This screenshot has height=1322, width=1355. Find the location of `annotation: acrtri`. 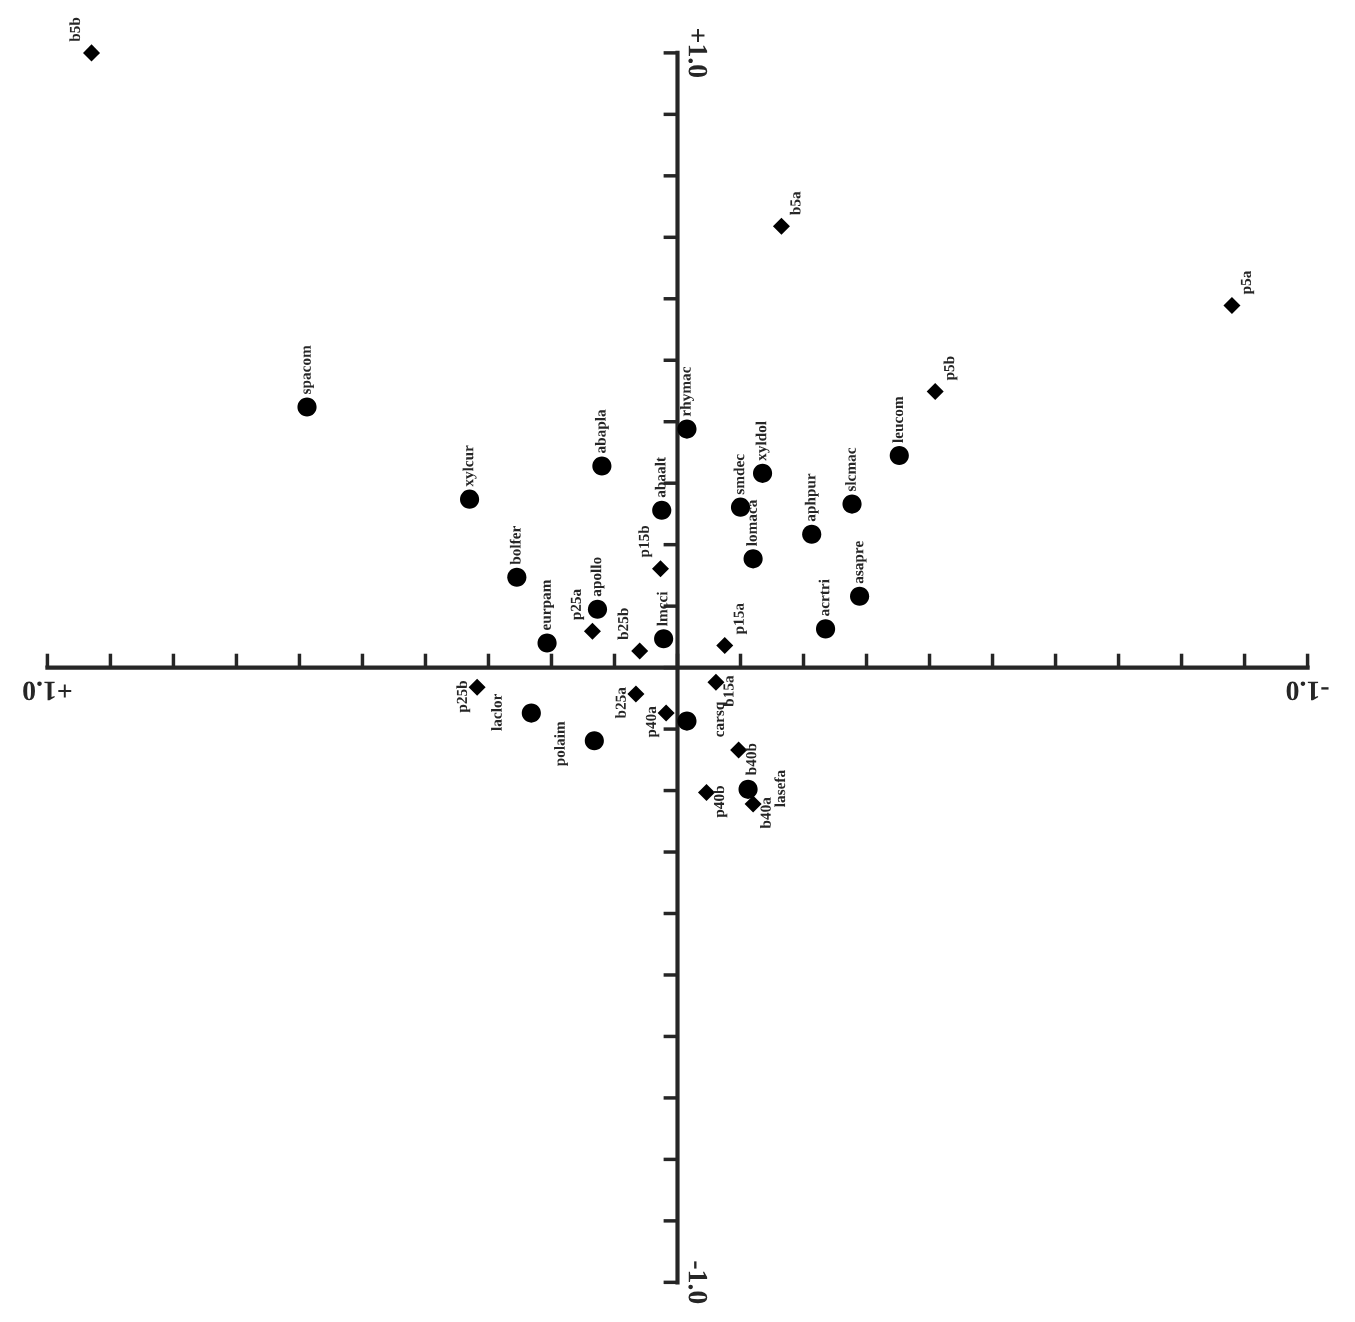

annotation: acrtri is located at coordinates (824, 597).